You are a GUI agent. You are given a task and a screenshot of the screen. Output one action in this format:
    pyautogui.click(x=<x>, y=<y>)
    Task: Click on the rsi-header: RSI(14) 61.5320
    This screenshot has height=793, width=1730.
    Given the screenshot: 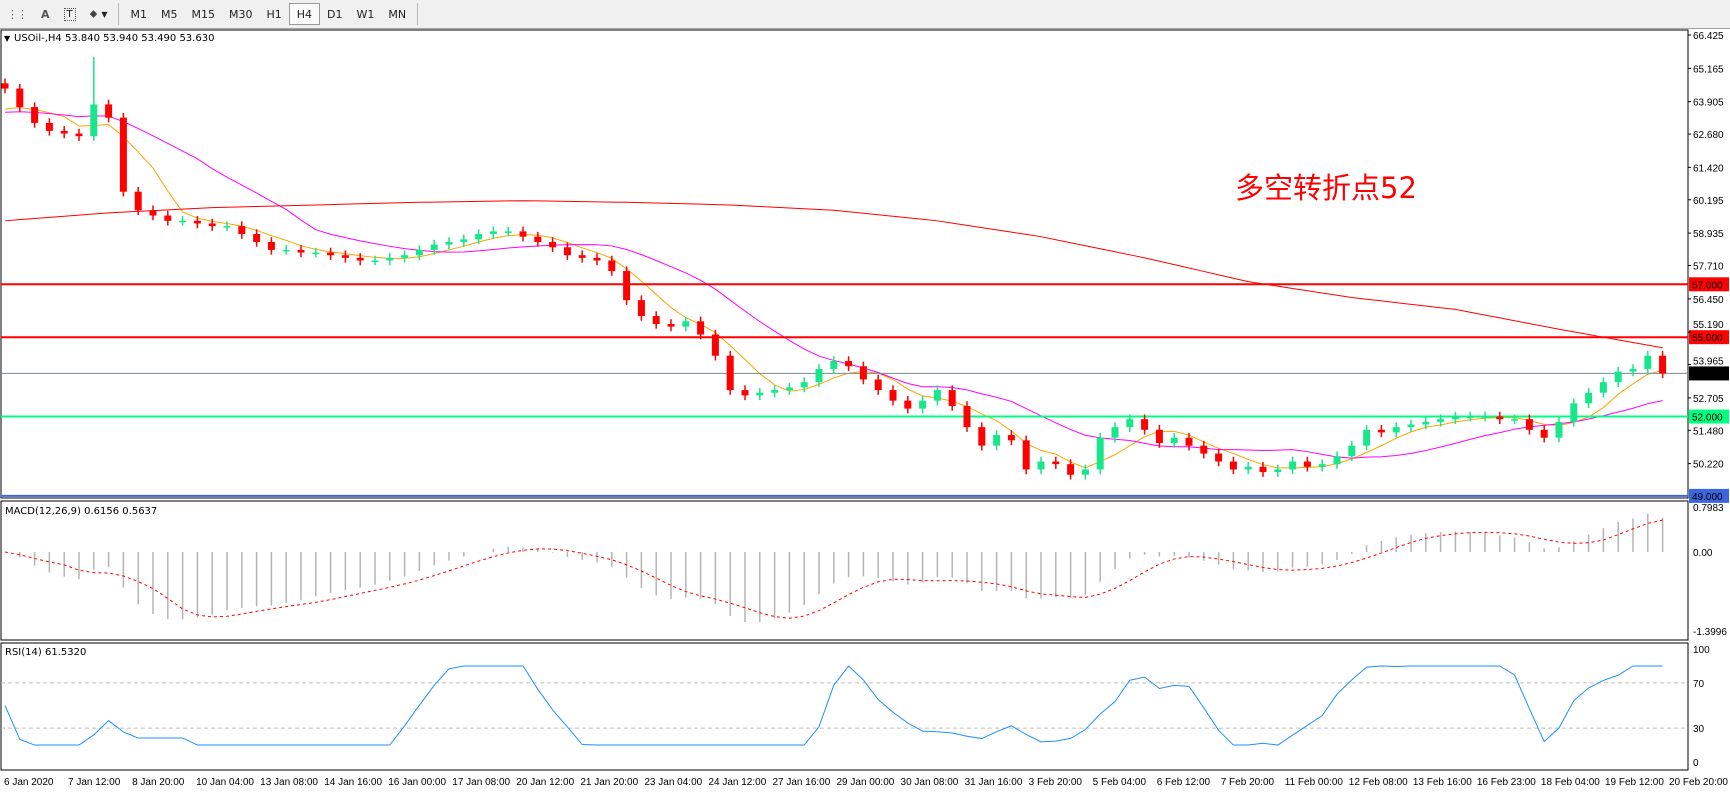 What is the action you would take?
    pyautogui.click(x=45, y=652)
    